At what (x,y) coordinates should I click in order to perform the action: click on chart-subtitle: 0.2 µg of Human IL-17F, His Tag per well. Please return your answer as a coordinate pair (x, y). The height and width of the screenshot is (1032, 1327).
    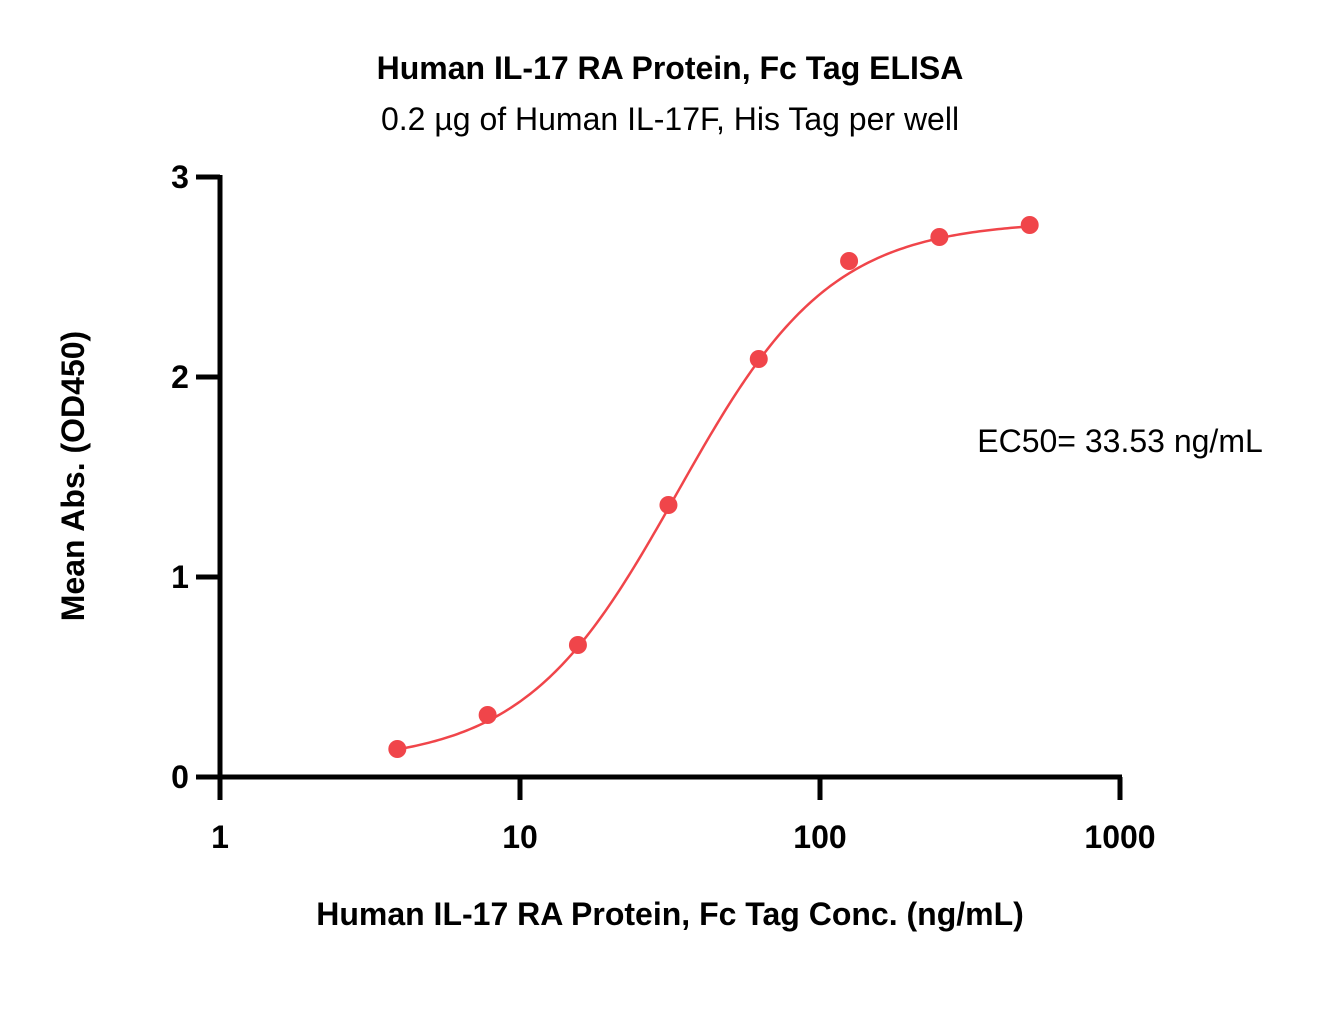
    Looking at the image, I should click on (670, 119).